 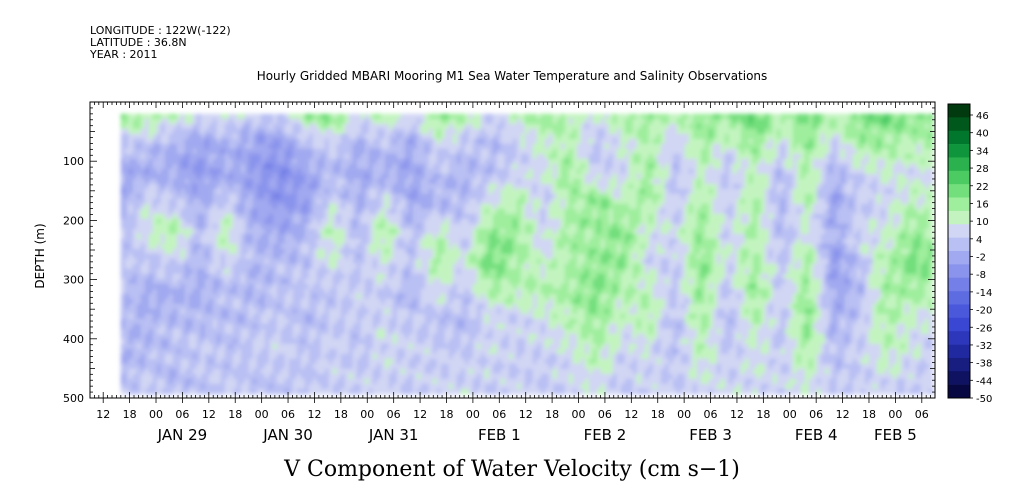 What do you see at coordinates (73, 161) in the screenshot?
I see `y-tick-label: 100` at bounding box center [73, 161].